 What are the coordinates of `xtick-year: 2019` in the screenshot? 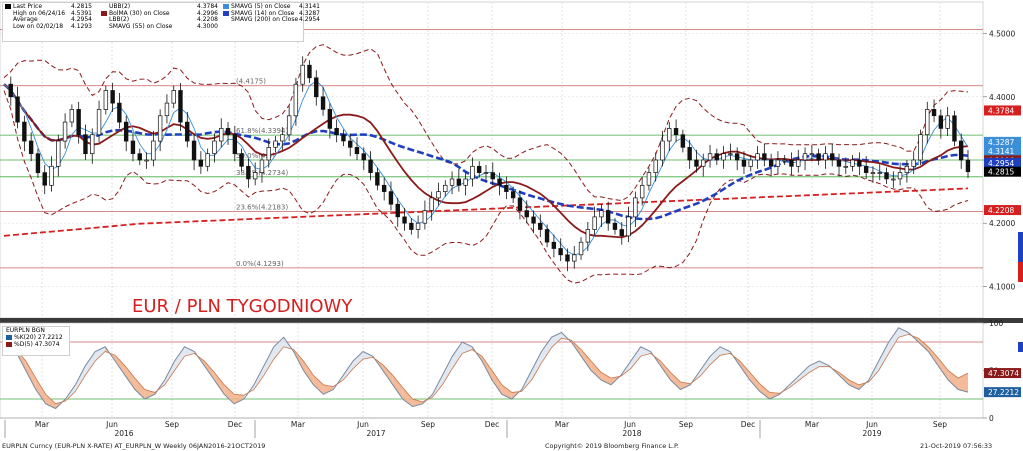 It's located at (871, 433).